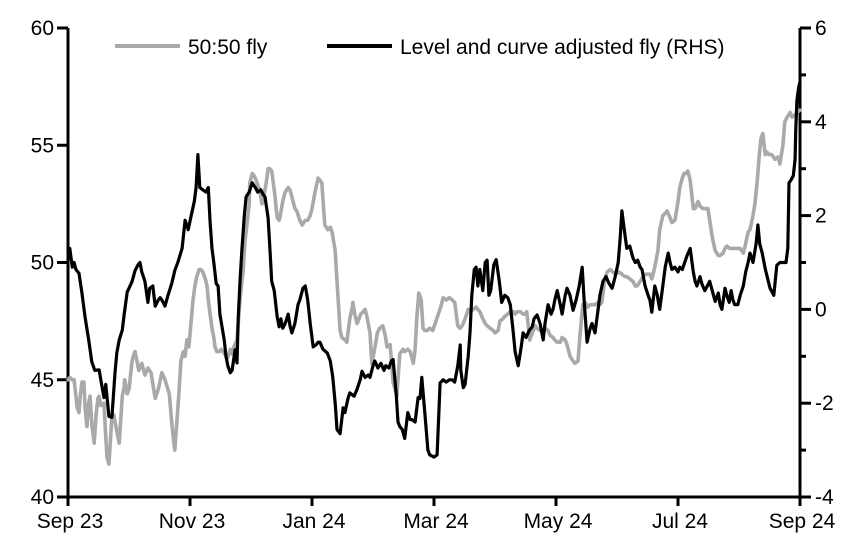 The height and width of the screenshot is (551, 852). Describe the element at coordinates (436, 521) in the screenshot. I see `x-axis-tick-label: Mar 24` at that location.